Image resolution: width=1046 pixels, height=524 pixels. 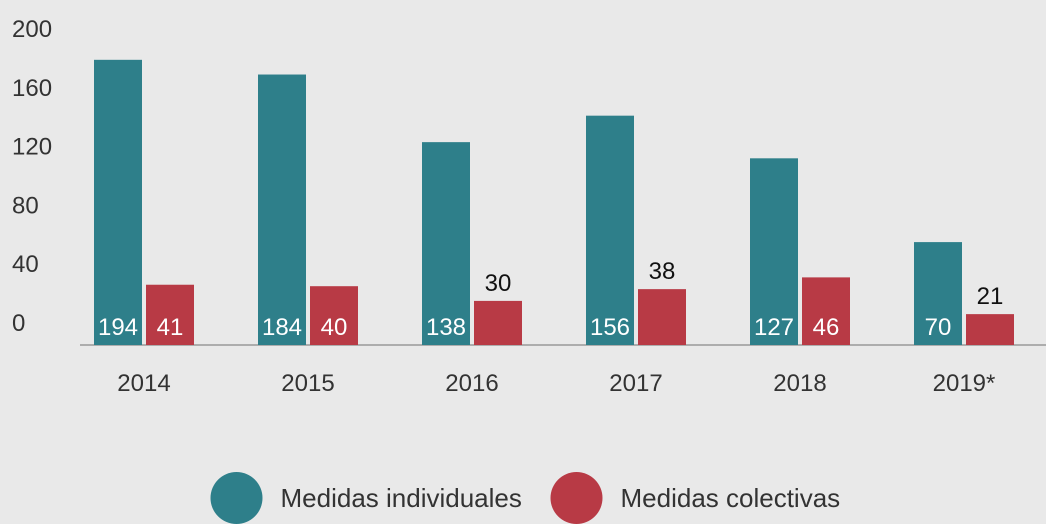 I want to click on value-label: 184, so click(x=282, y=327).